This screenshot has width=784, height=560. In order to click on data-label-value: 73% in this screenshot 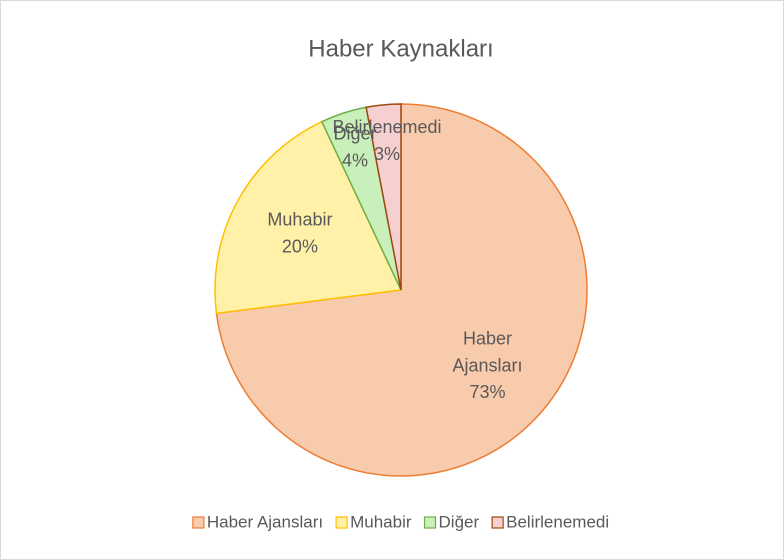, I will do `click(487, 392)`.